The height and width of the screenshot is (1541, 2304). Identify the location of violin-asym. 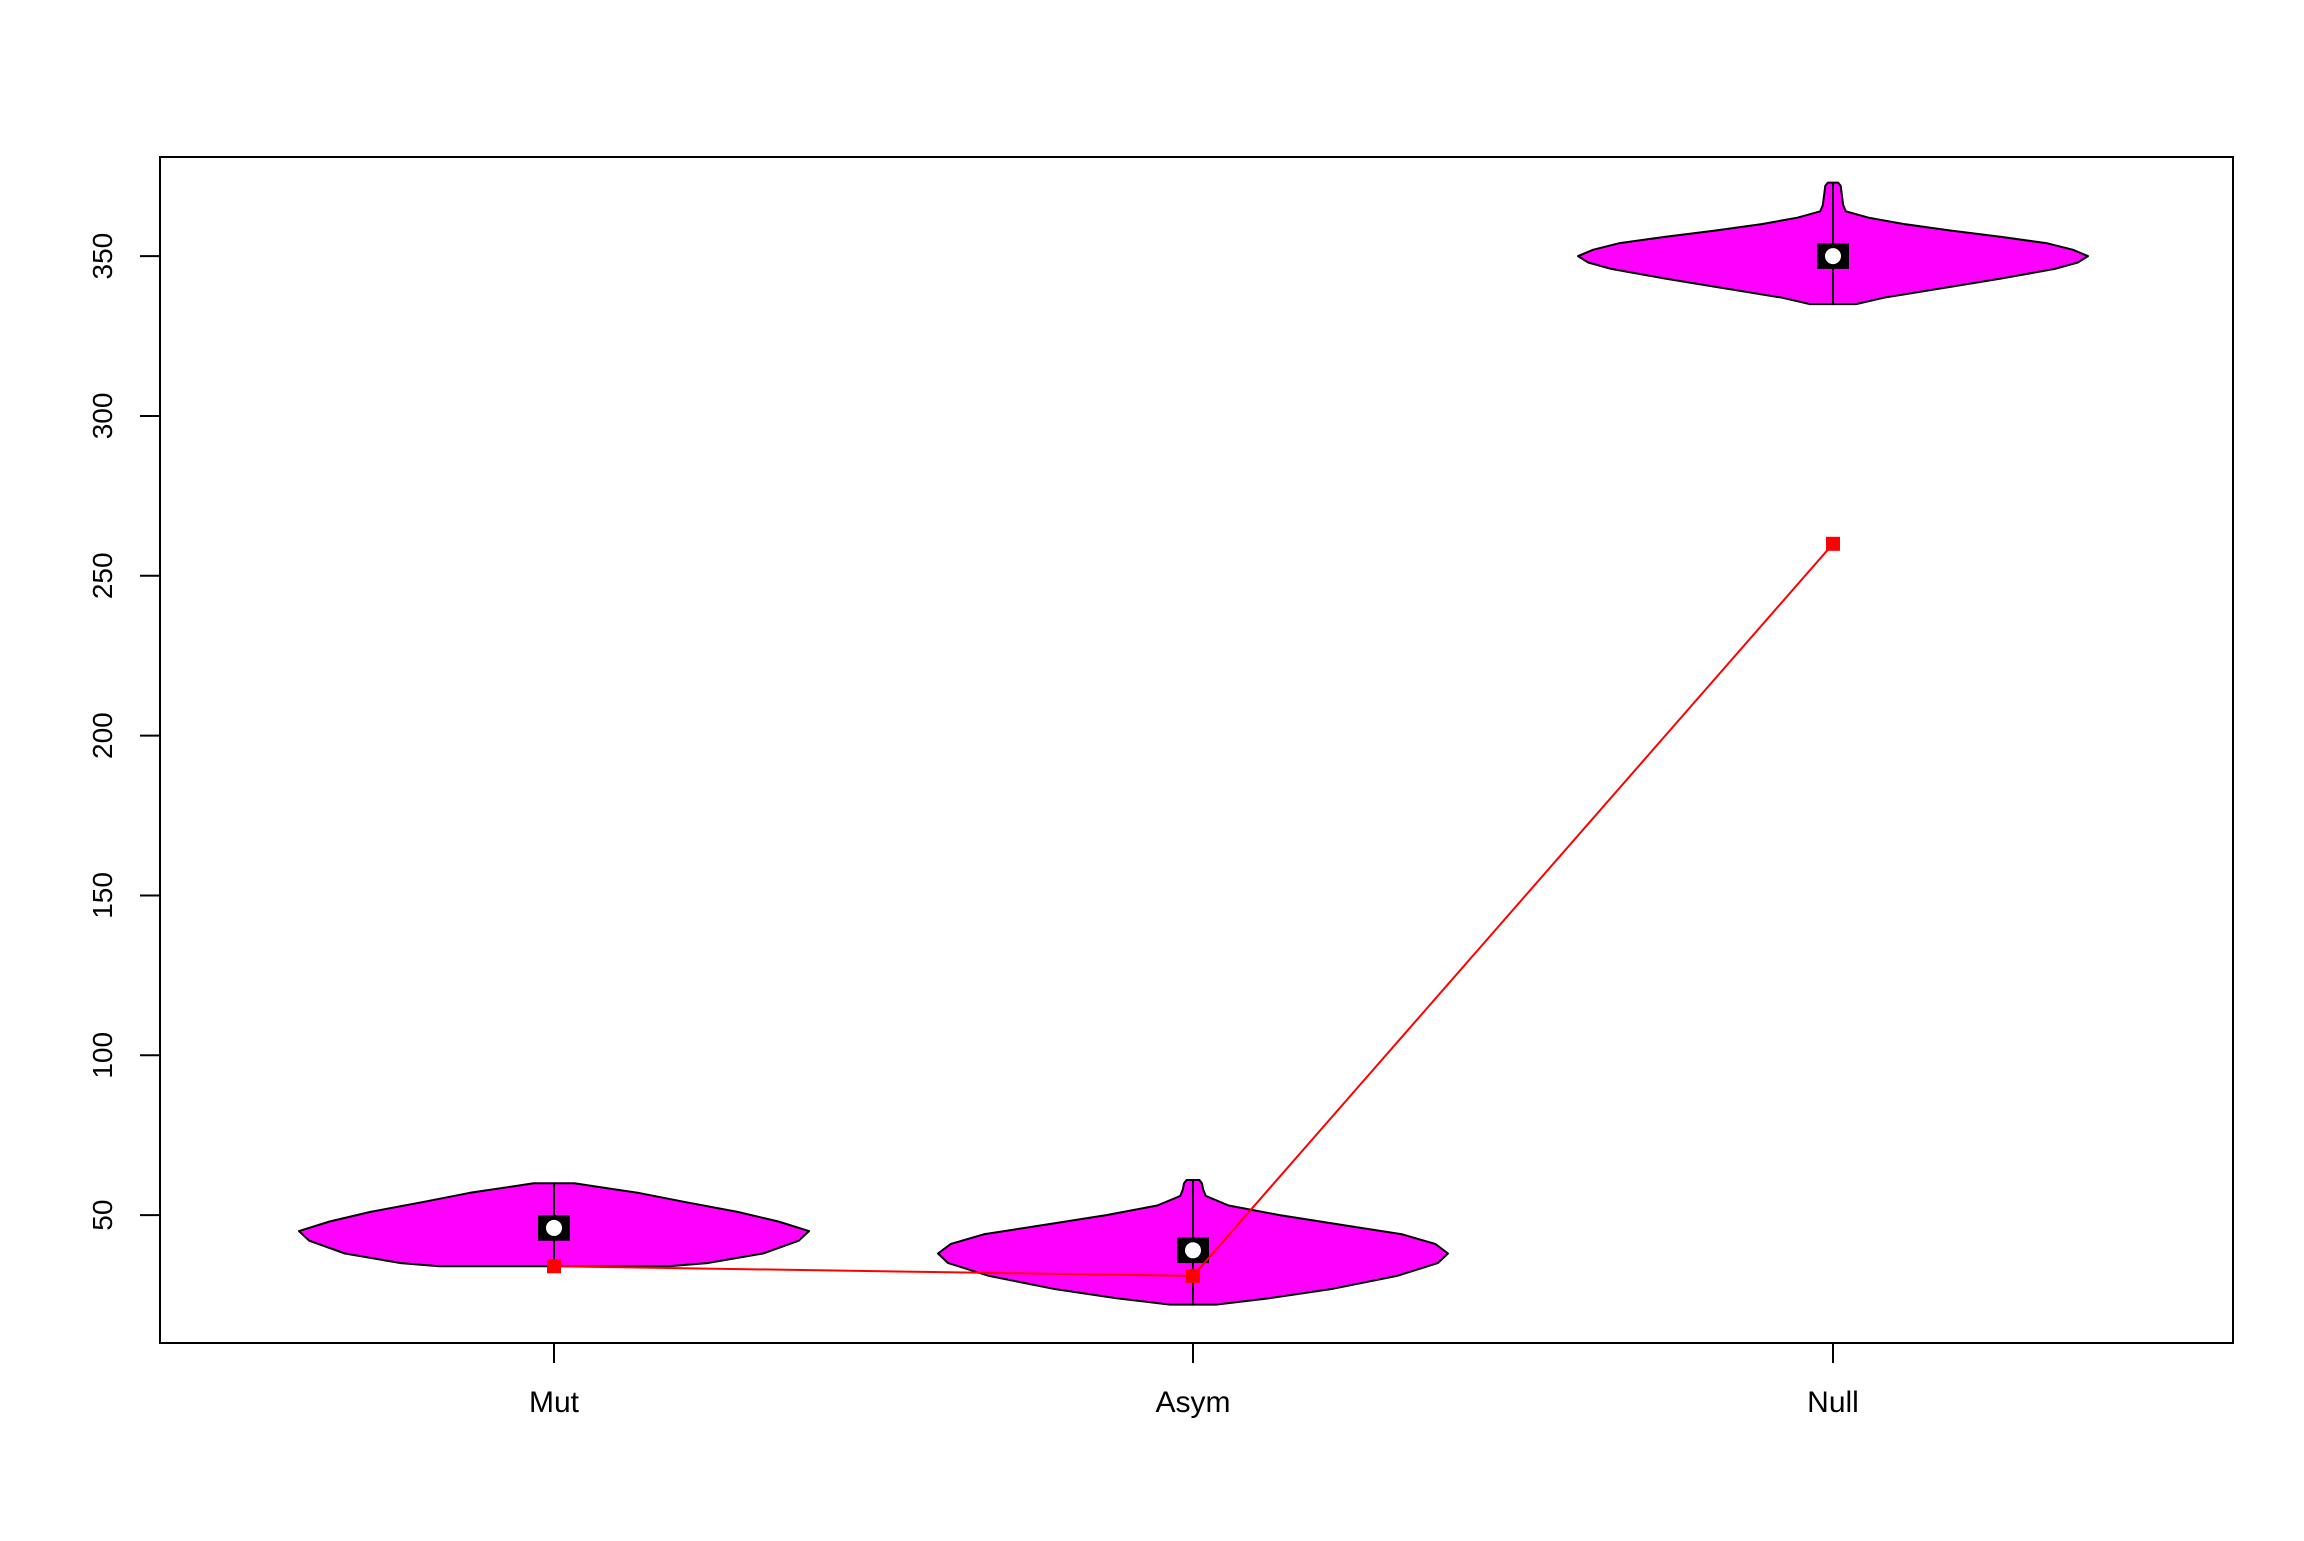
(1193, 1242).